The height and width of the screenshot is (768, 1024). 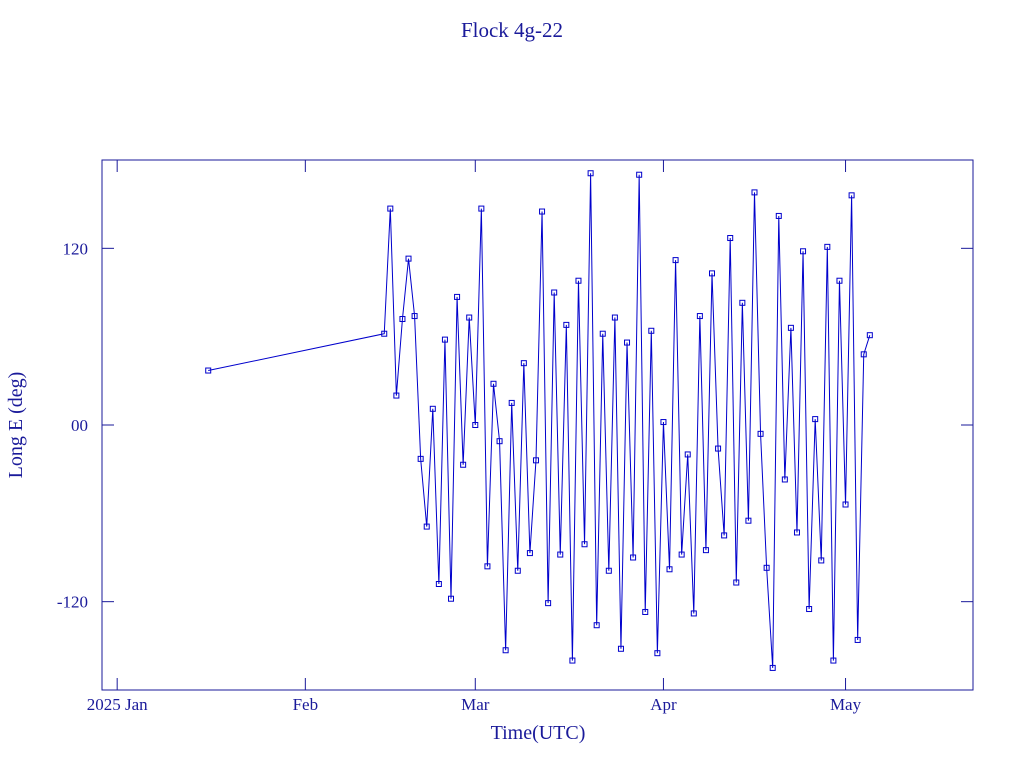 What do you see at coordinates (117, 704) in the screenshot?
I see `x-tick-label: 2025 Jan` at bounding box center [117, 704].